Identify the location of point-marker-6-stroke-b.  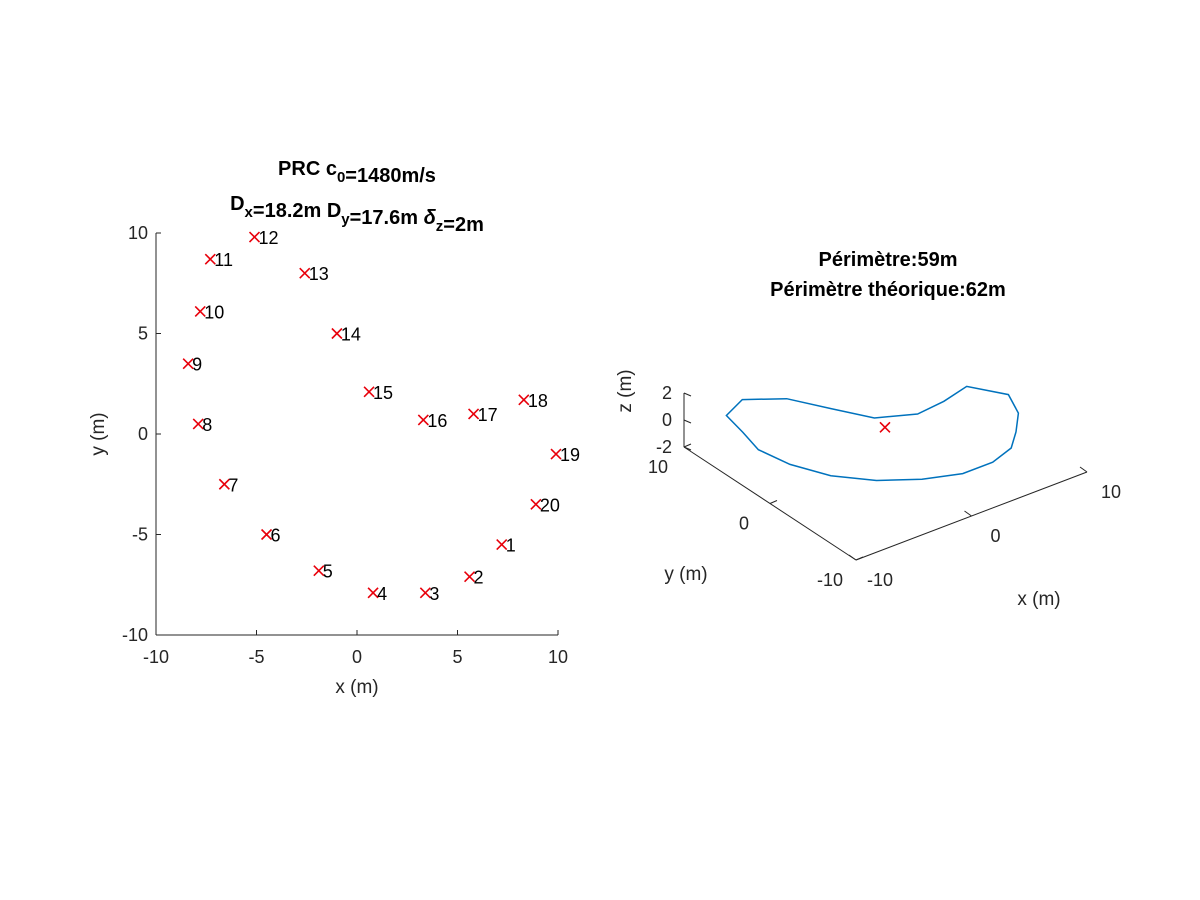
(266, 534).